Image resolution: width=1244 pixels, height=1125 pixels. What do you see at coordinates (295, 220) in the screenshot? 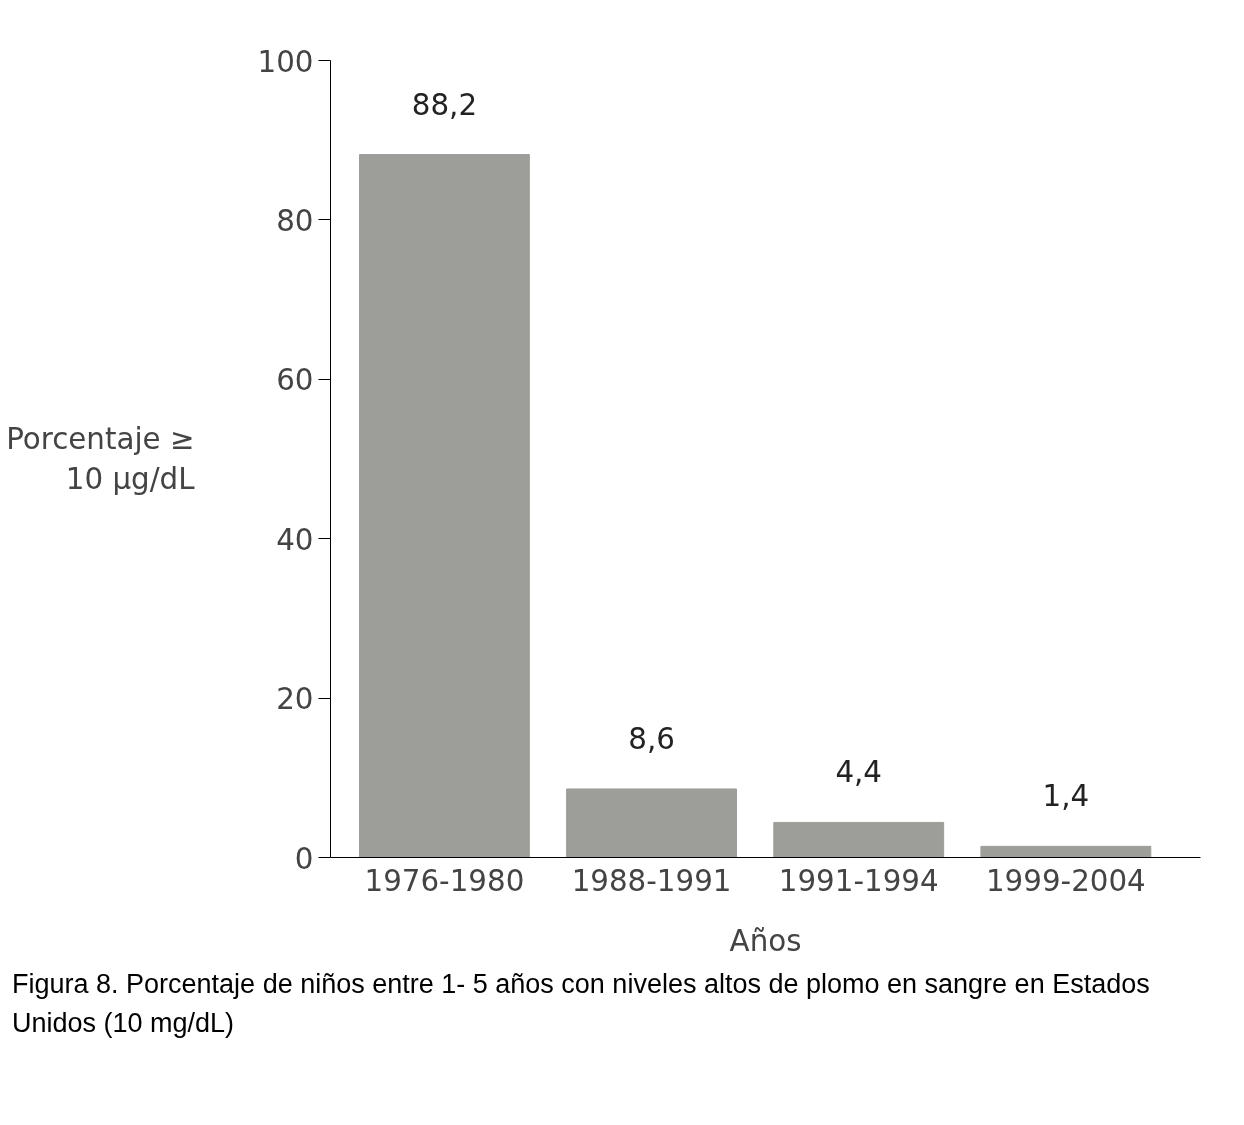
I see `y-tick-label: 80` at bounding box center [295, 220].